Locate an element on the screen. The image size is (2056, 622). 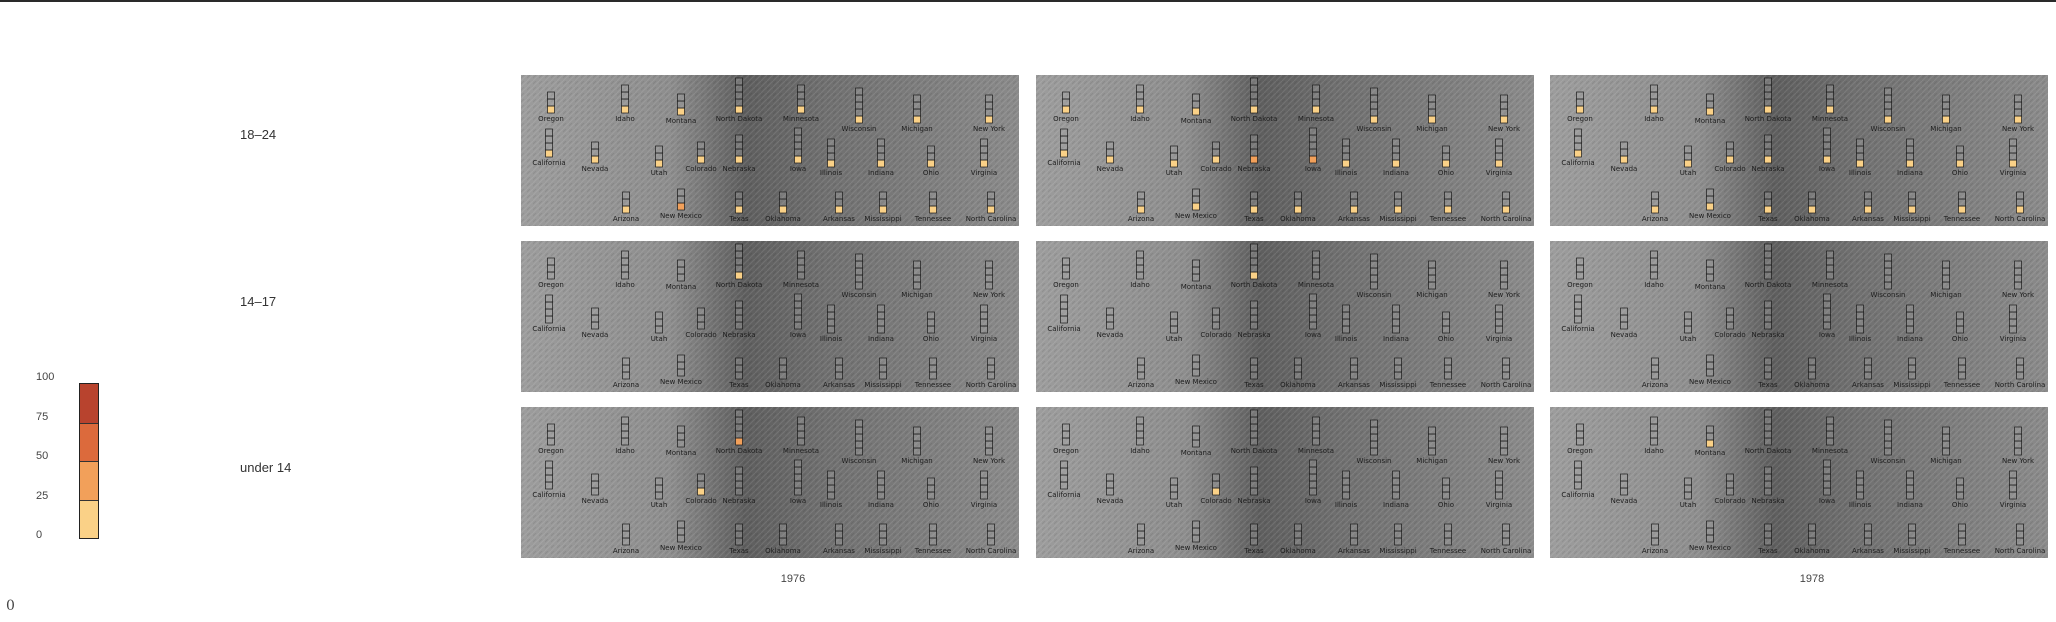
state-label: Tennessee is located at coordinates (1447, 219).